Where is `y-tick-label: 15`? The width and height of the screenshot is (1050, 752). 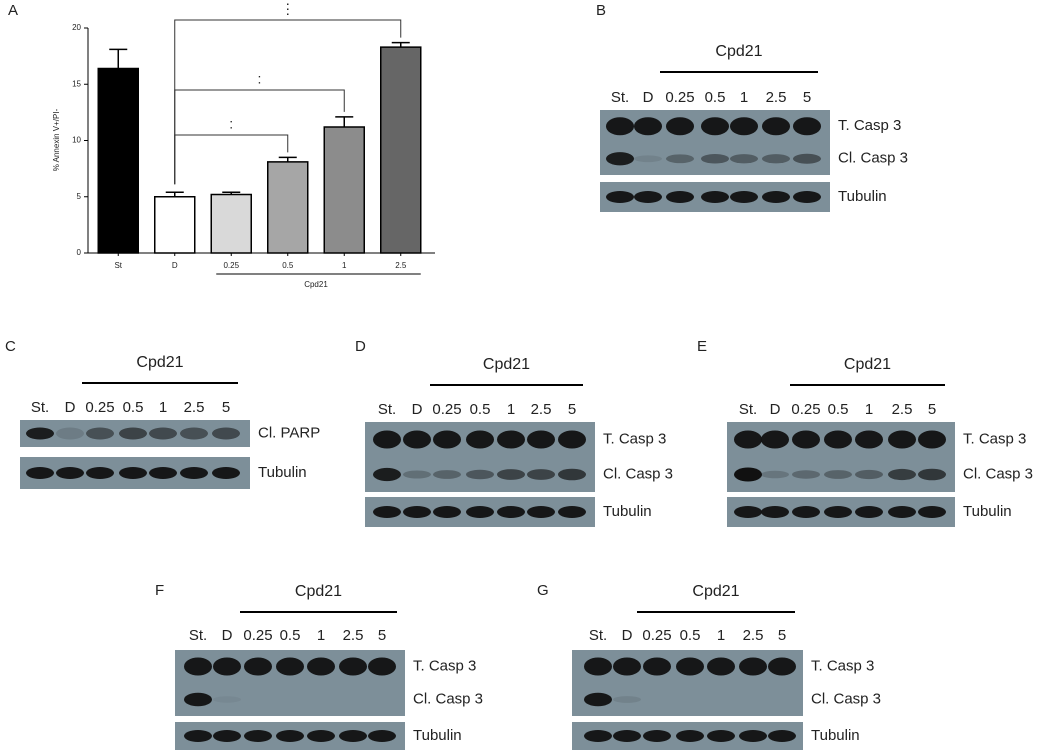
y-tick-label: 15 is located at coordinates (76, 83).